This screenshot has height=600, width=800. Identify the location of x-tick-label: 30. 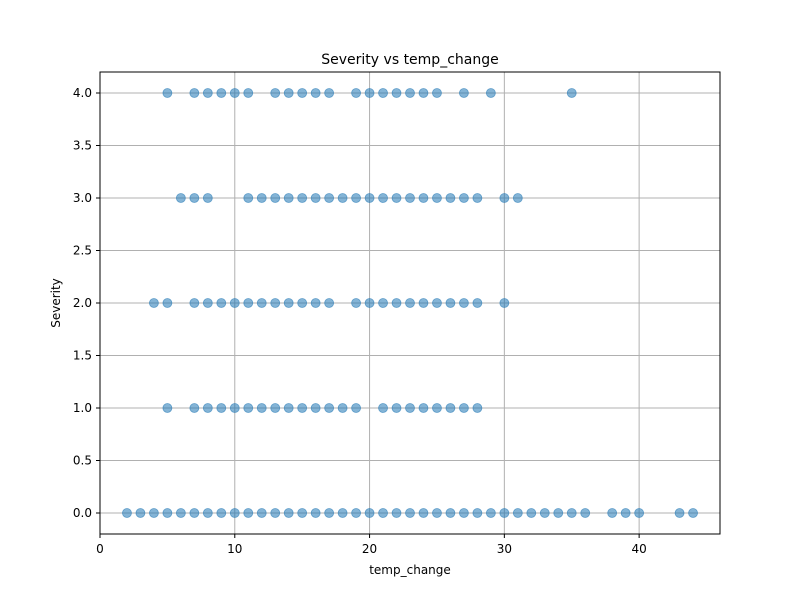
(504, 549).